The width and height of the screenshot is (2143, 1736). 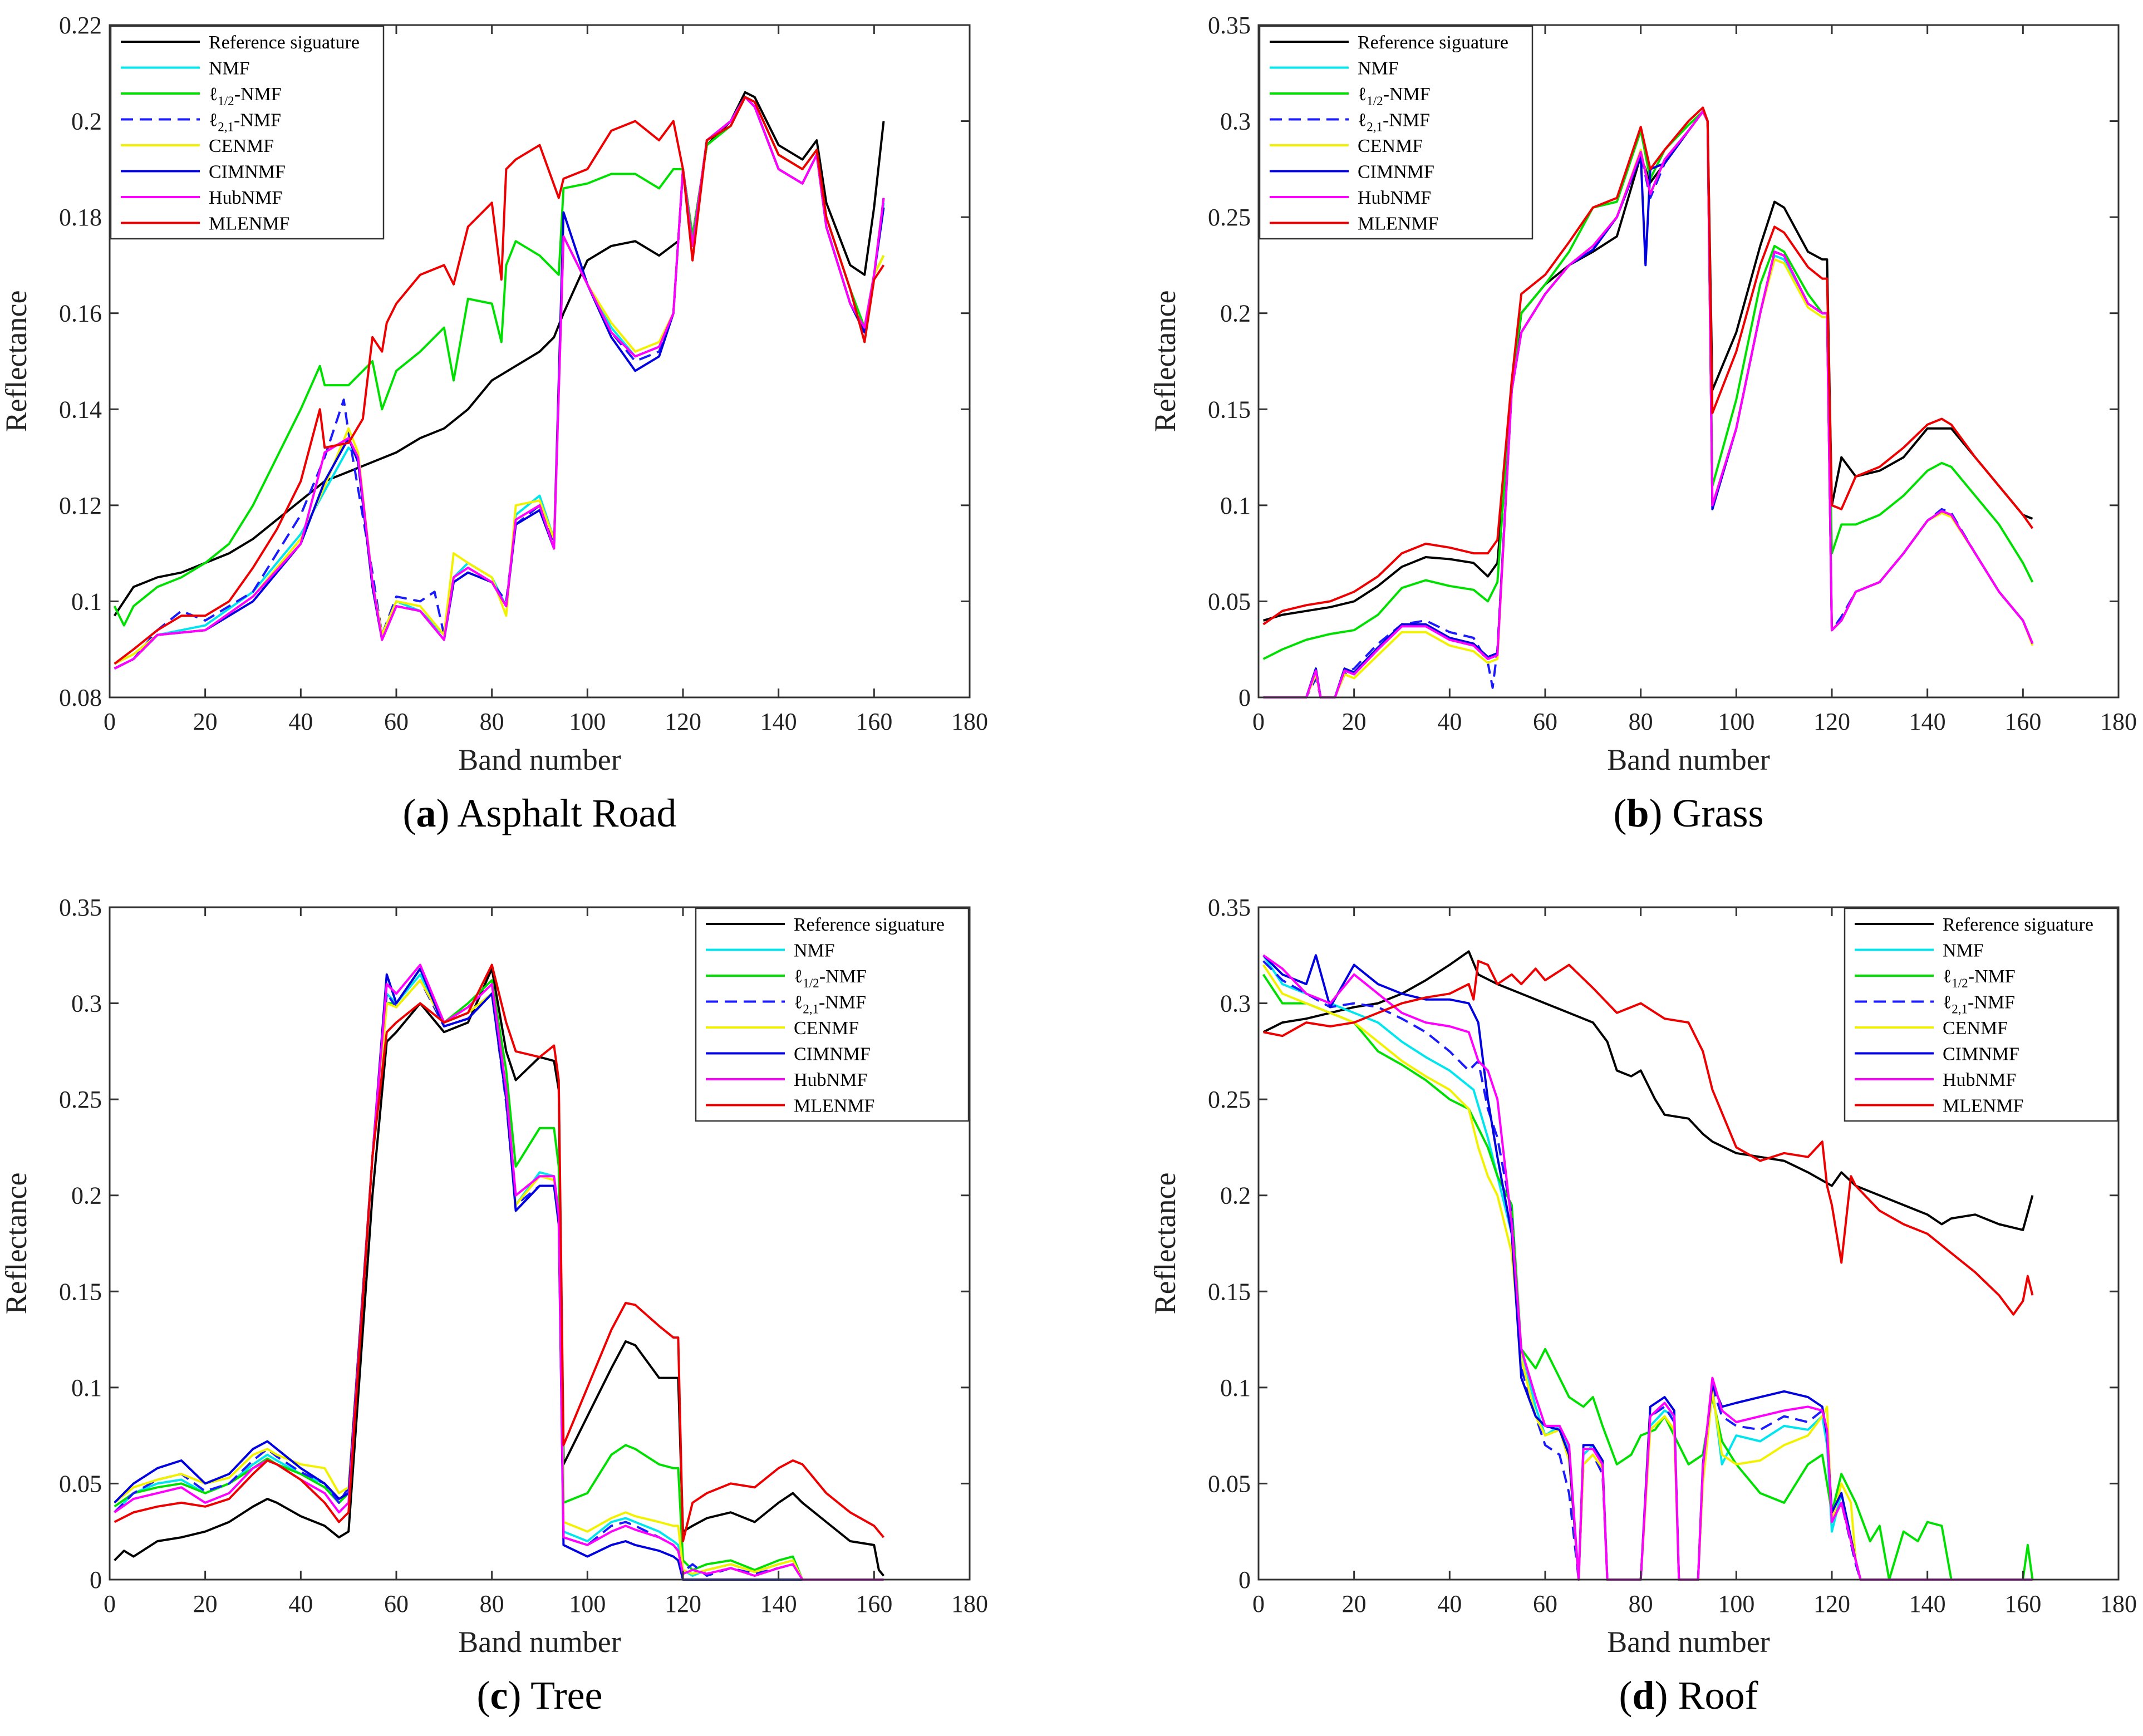 What do you see at coordinates (1688, 759) in the screenshot?
I see `x-axis-label: Band number` at bounding box center [1688, 759].